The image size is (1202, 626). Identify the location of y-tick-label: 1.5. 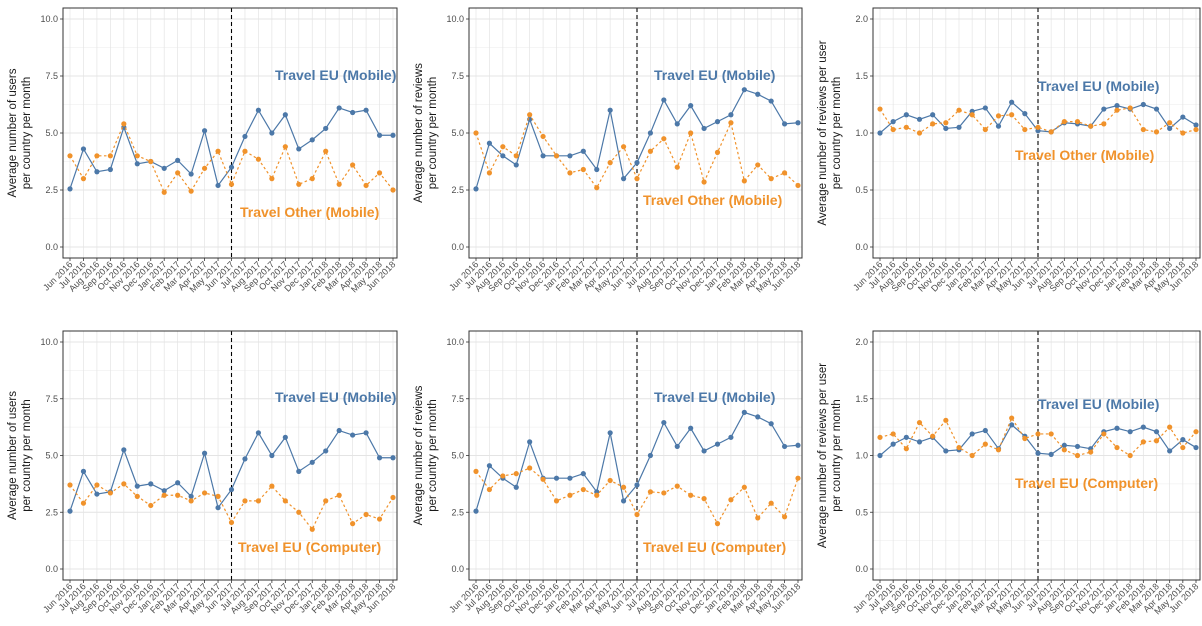
(861, 76).